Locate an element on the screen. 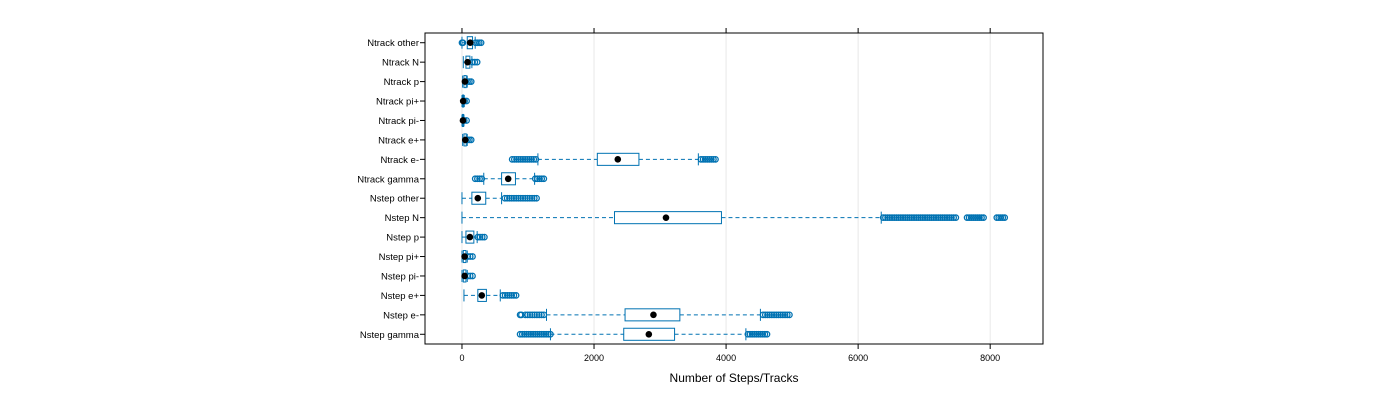 The height and width of the screenshot is (400, 1400). category-label: Nstep other is located at coordinates (394, 199).